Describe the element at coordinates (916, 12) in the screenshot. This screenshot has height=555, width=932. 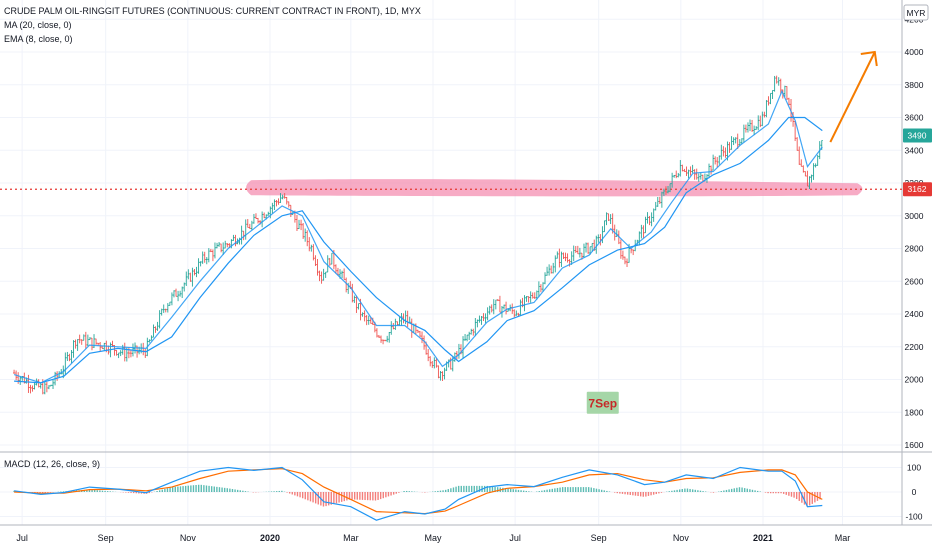
I see `currency-badge` at that location.